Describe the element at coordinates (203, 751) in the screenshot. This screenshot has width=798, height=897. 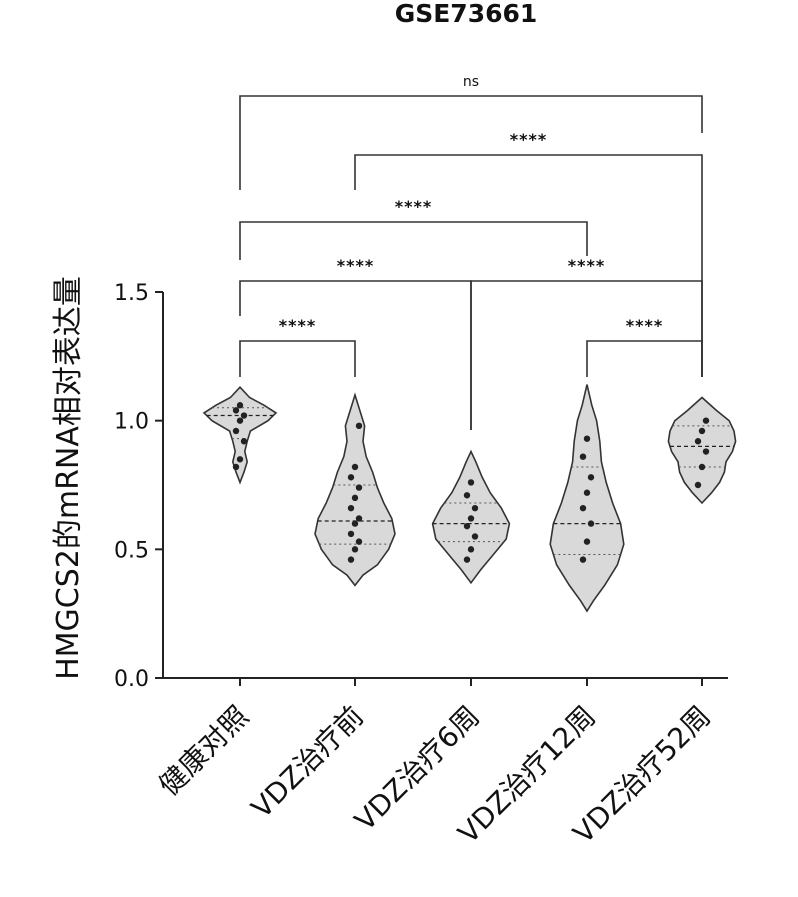
I see `x-tick-label: 健康对照` at that location.